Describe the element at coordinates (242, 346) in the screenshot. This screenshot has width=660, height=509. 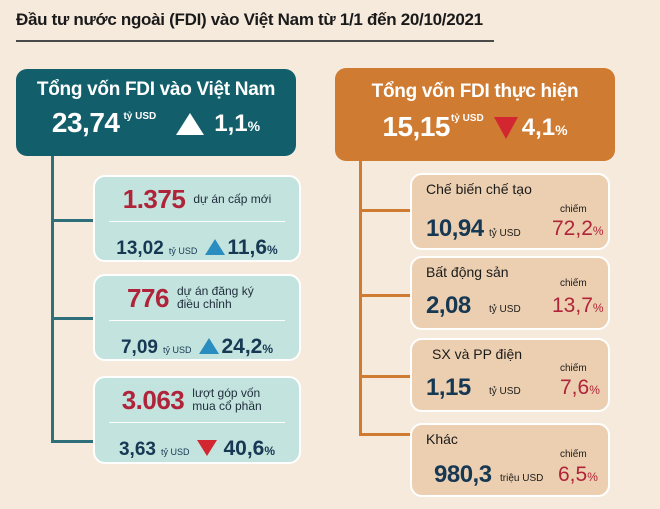
I see `change-value: 24,2` at that location.